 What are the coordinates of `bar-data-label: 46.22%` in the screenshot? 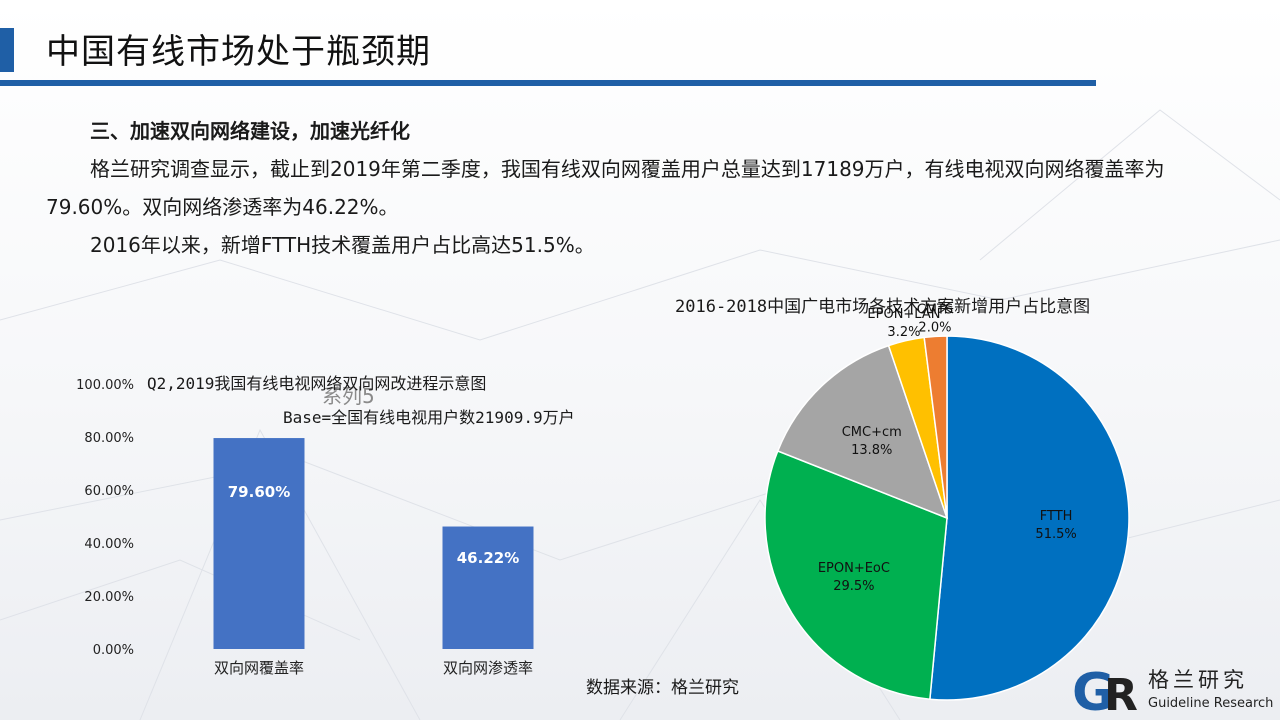 It's located at (488, 558).